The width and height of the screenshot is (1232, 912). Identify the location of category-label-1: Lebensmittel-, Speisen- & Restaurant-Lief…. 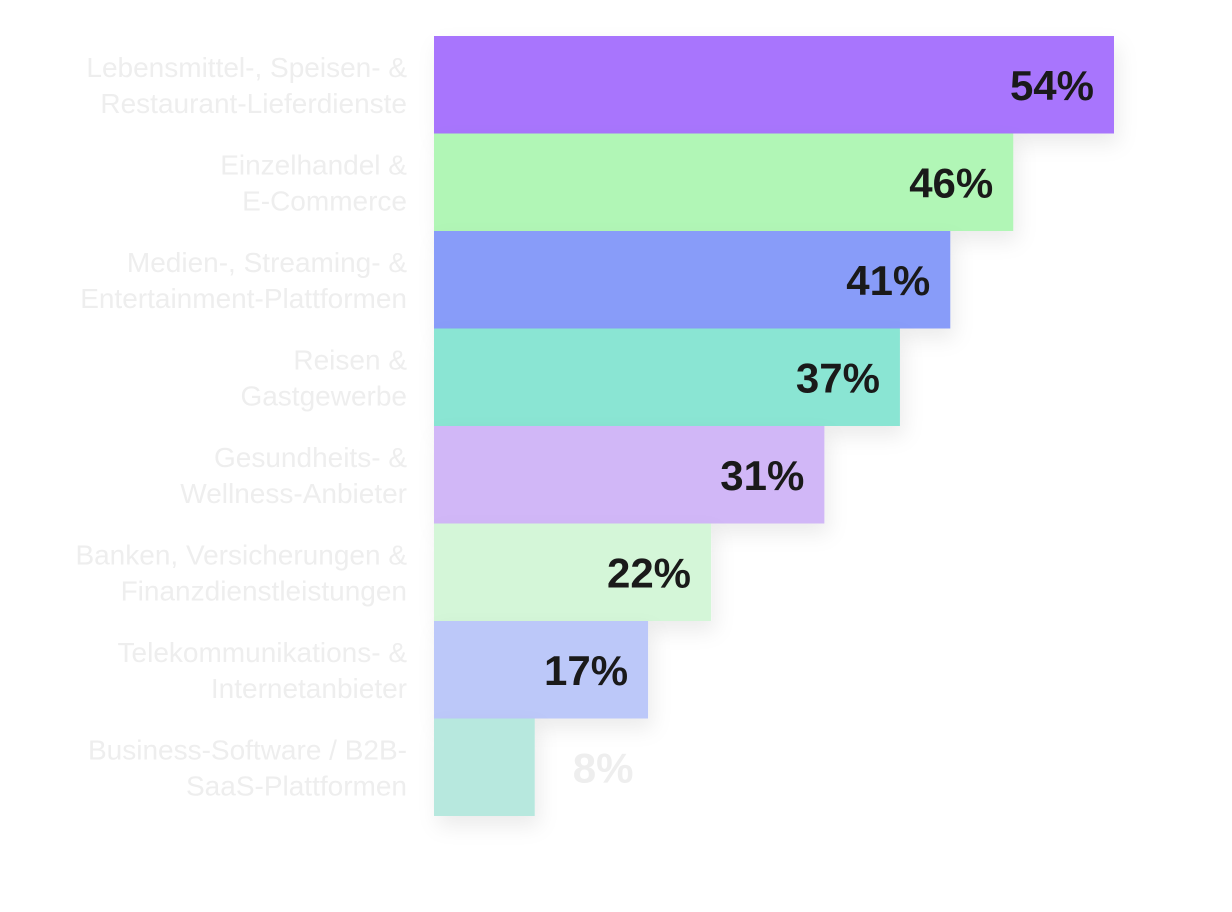
(246, 85).